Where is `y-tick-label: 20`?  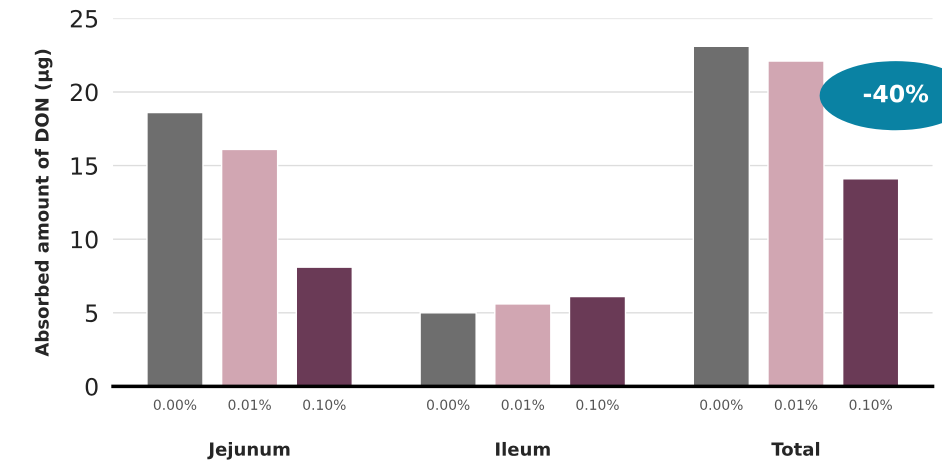 y-tick-label: 20 is located at coordinates (84, 92).